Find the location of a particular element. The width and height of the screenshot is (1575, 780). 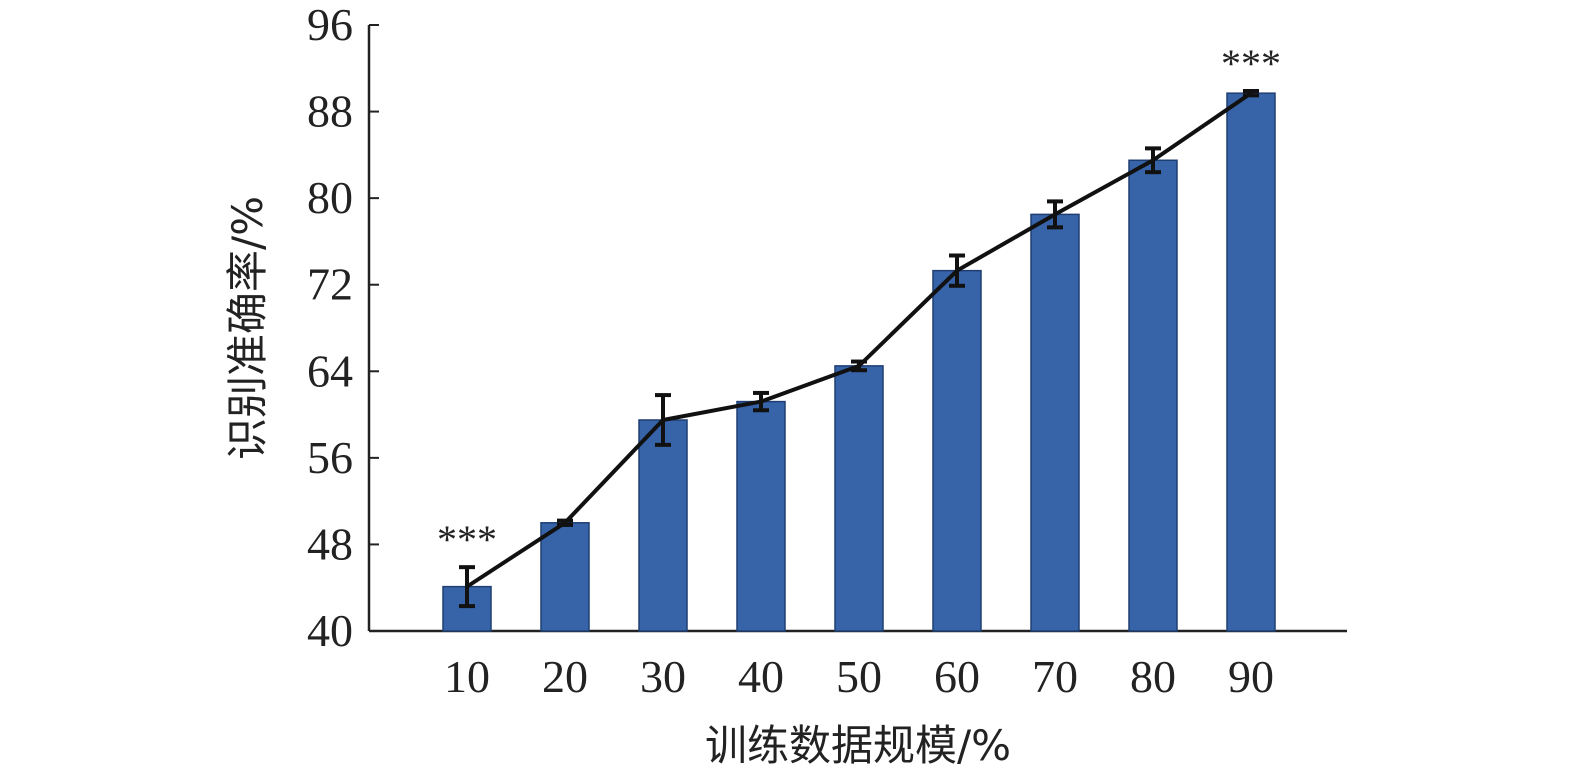

x-tick-label: 10 is located at coordinates (467, 676).